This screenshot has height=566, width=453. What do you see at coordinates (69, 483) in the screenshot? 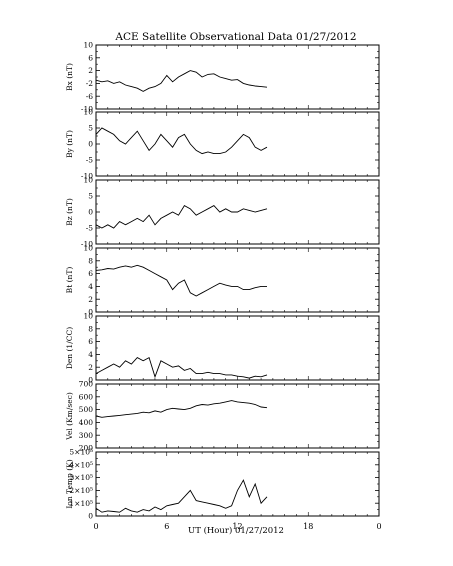
I see `y-axis-label: Ion Temp (K)` at bounding box center [69, 483].